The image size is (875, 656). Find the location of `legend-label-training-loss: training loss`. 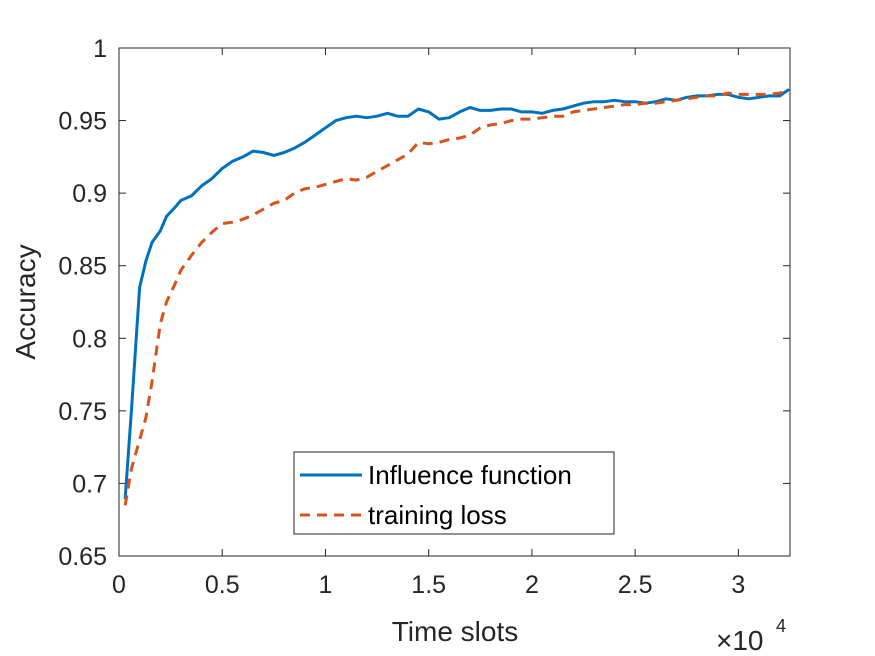

legend-label-training-loss: training loss is located at coordinates (437, 515).